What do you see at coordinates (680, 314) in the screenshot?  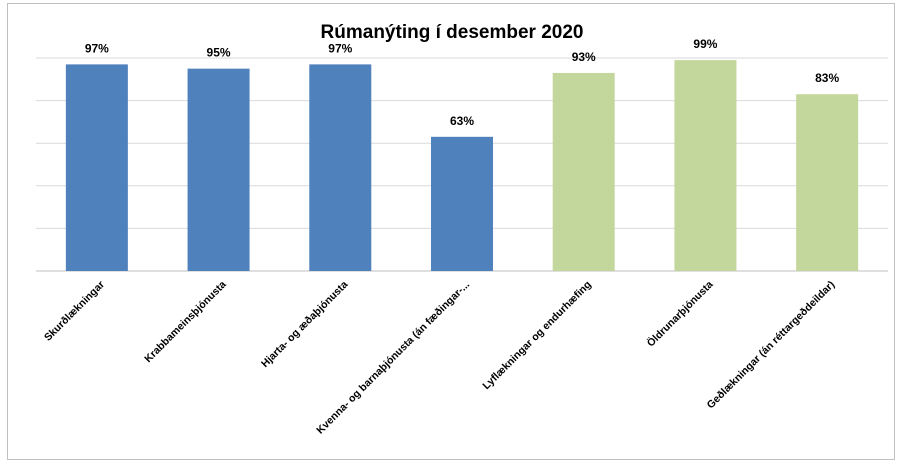 I see `category-tick-label: Öldrunarþjónusta` at bounding box center [680, 314].